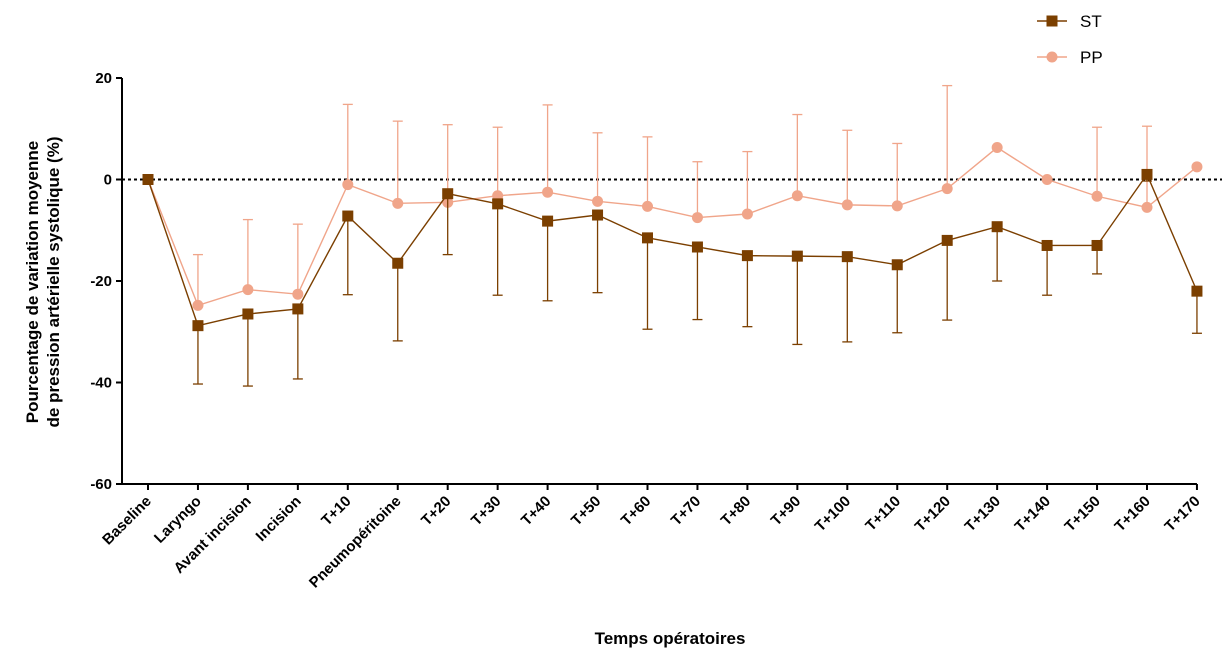 The width and height of the screenshot is (1223, 655). Describe the element at coordinates (486, 511) in the screenshot. I see `x-tick-label: T+30` at that location.